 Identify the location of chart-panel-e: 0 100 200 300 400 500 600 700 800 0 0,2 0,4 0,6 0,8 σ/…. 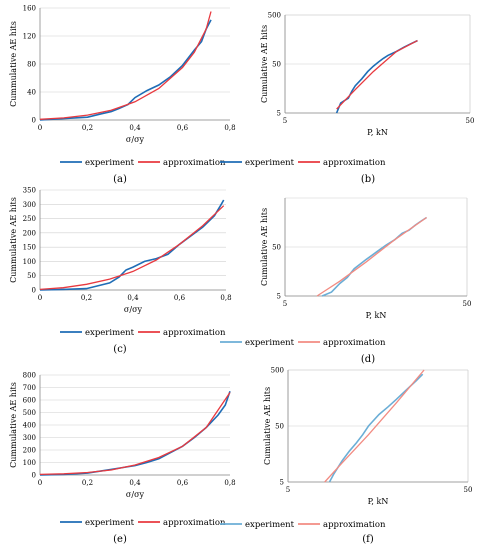
(122, 459).